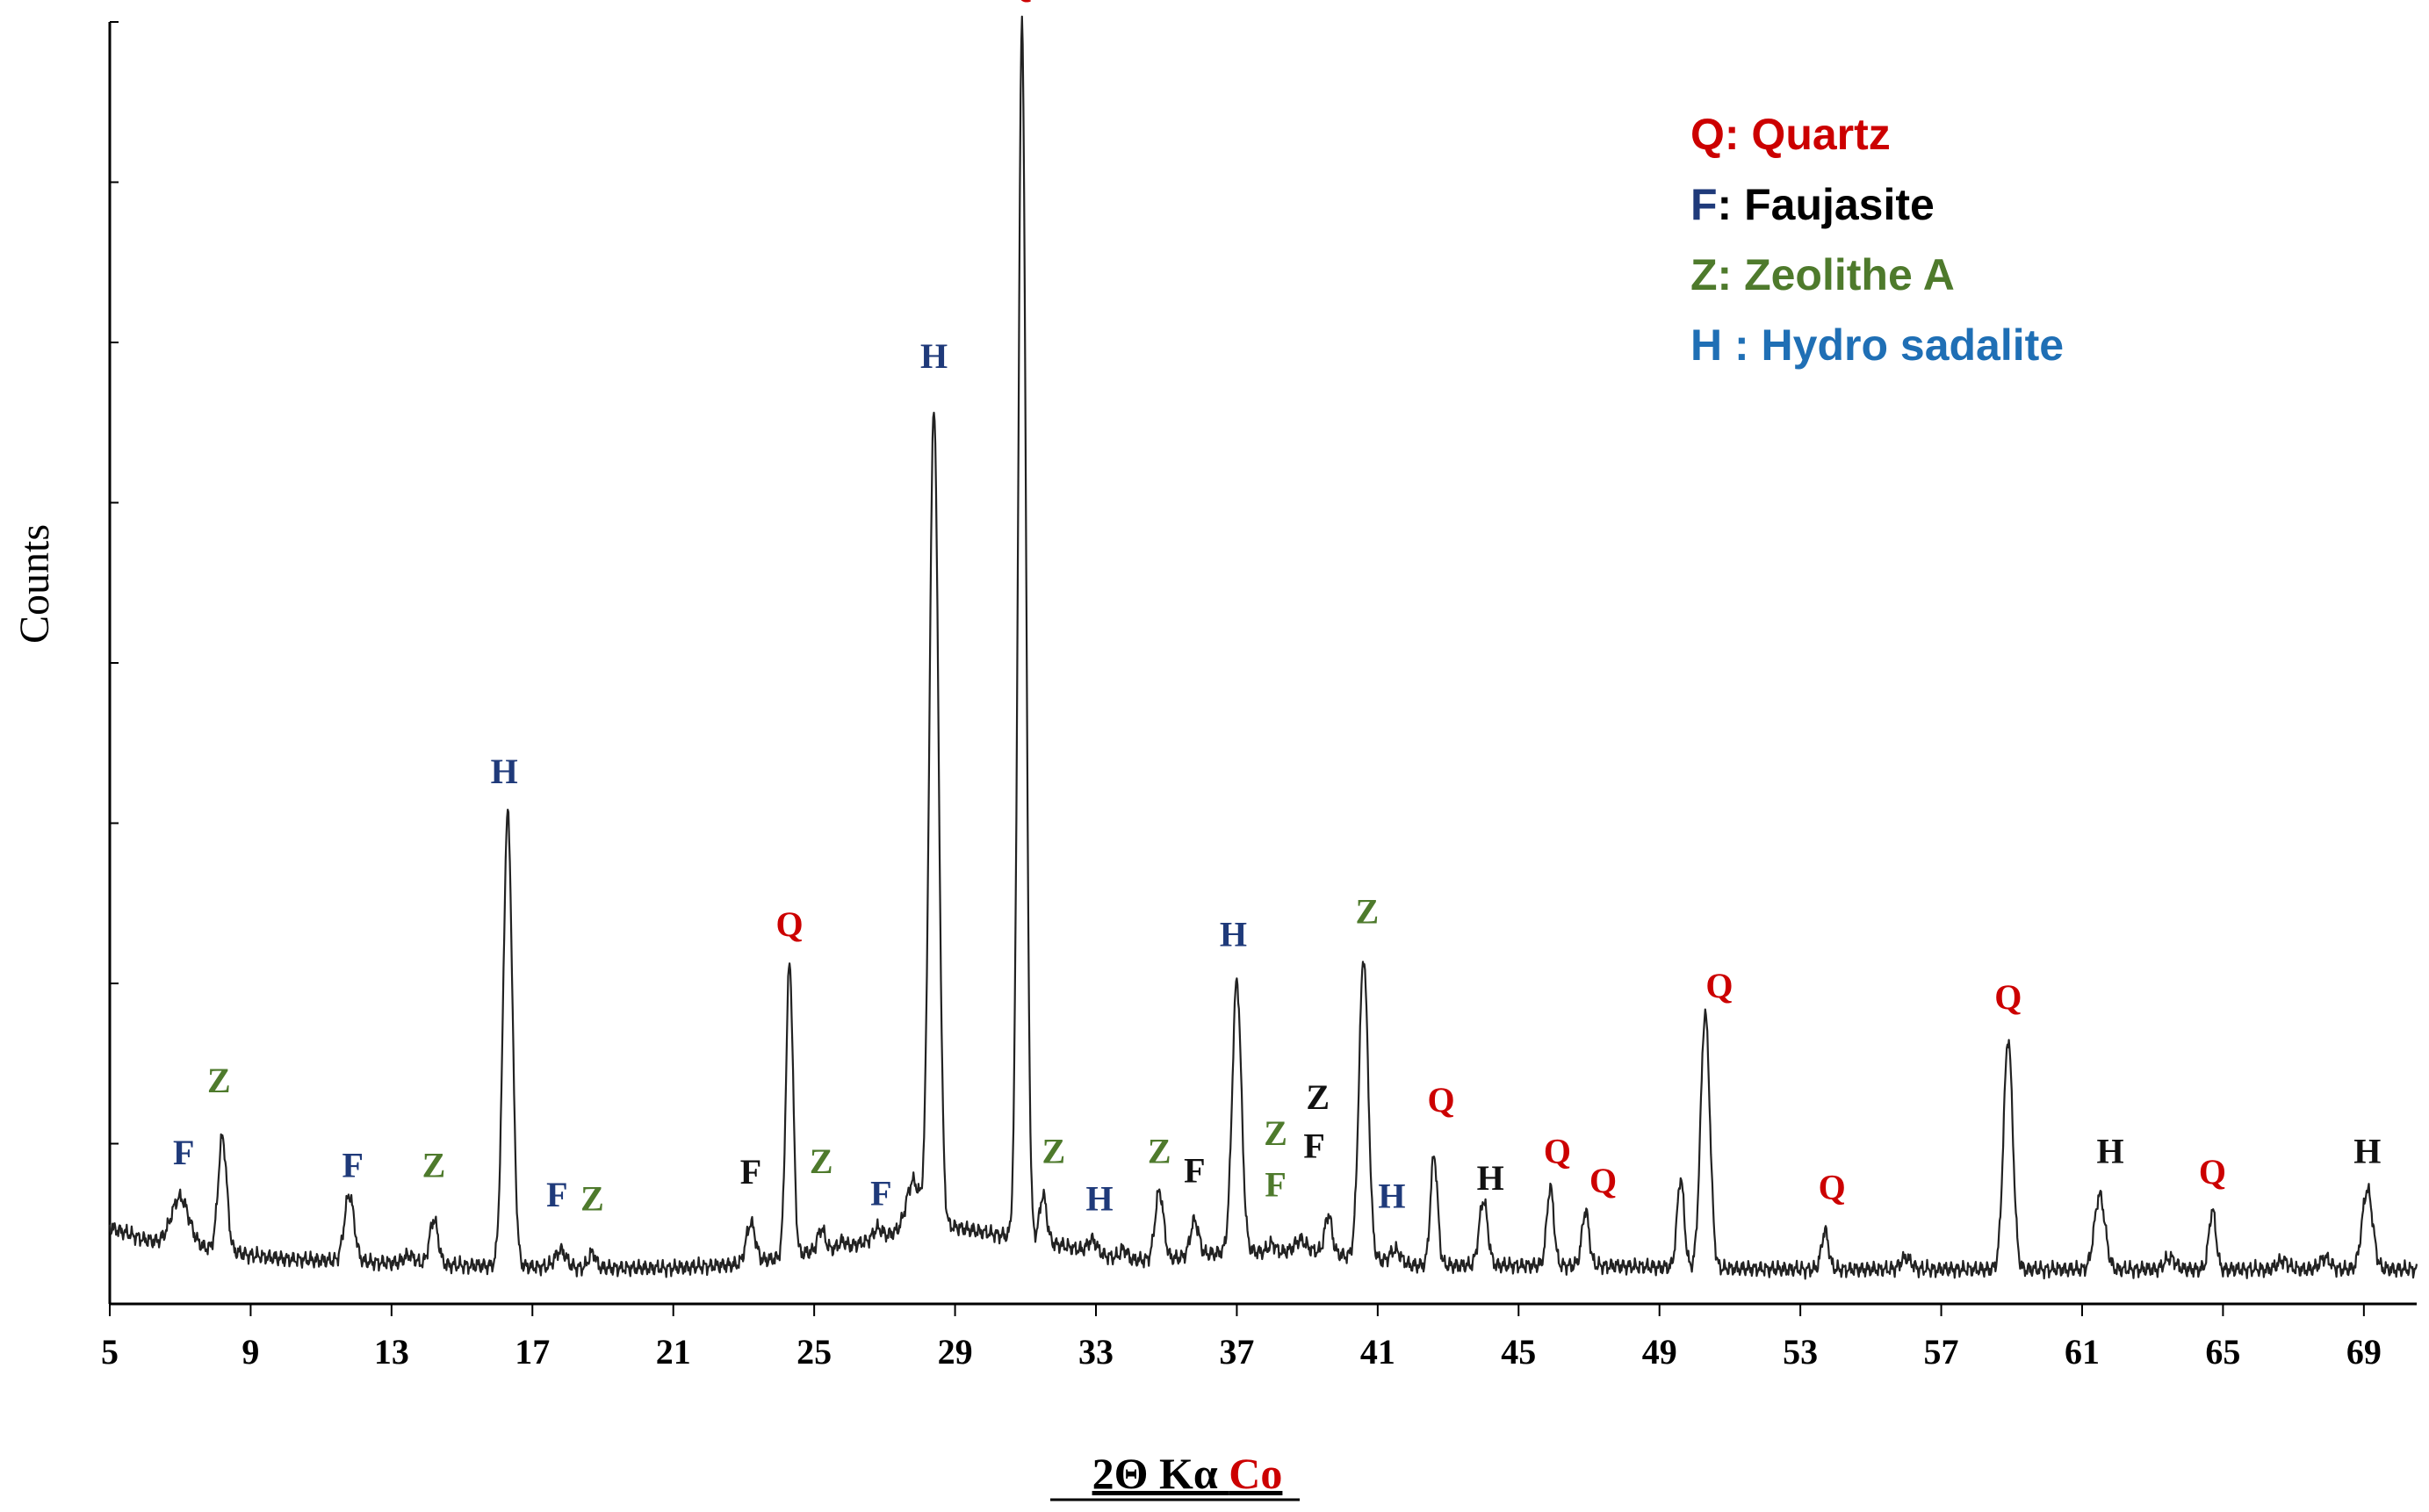  What do you see at coordinates (1096, 1352) in the screenshot?
I see `x-tick-label: 33` at bounding box center [1096, 1352].